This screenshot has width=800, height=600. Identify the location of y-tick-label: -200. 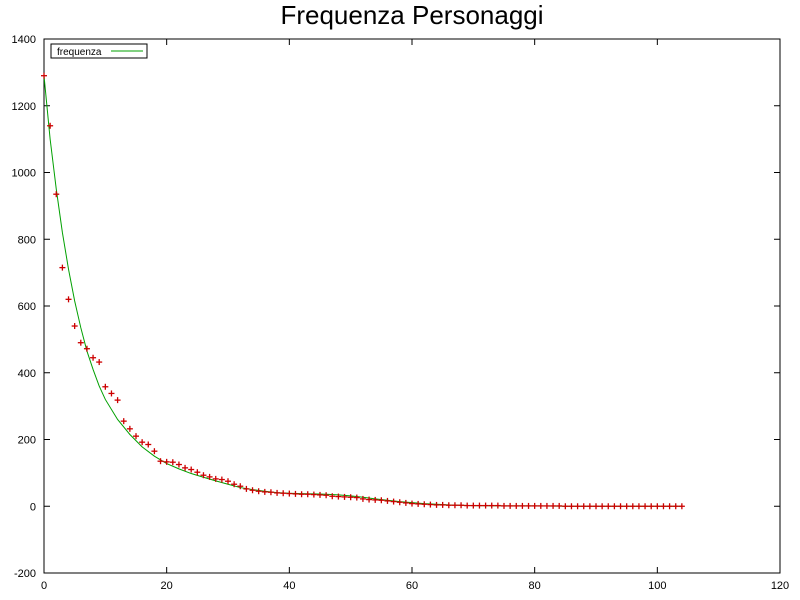
(25, 574).